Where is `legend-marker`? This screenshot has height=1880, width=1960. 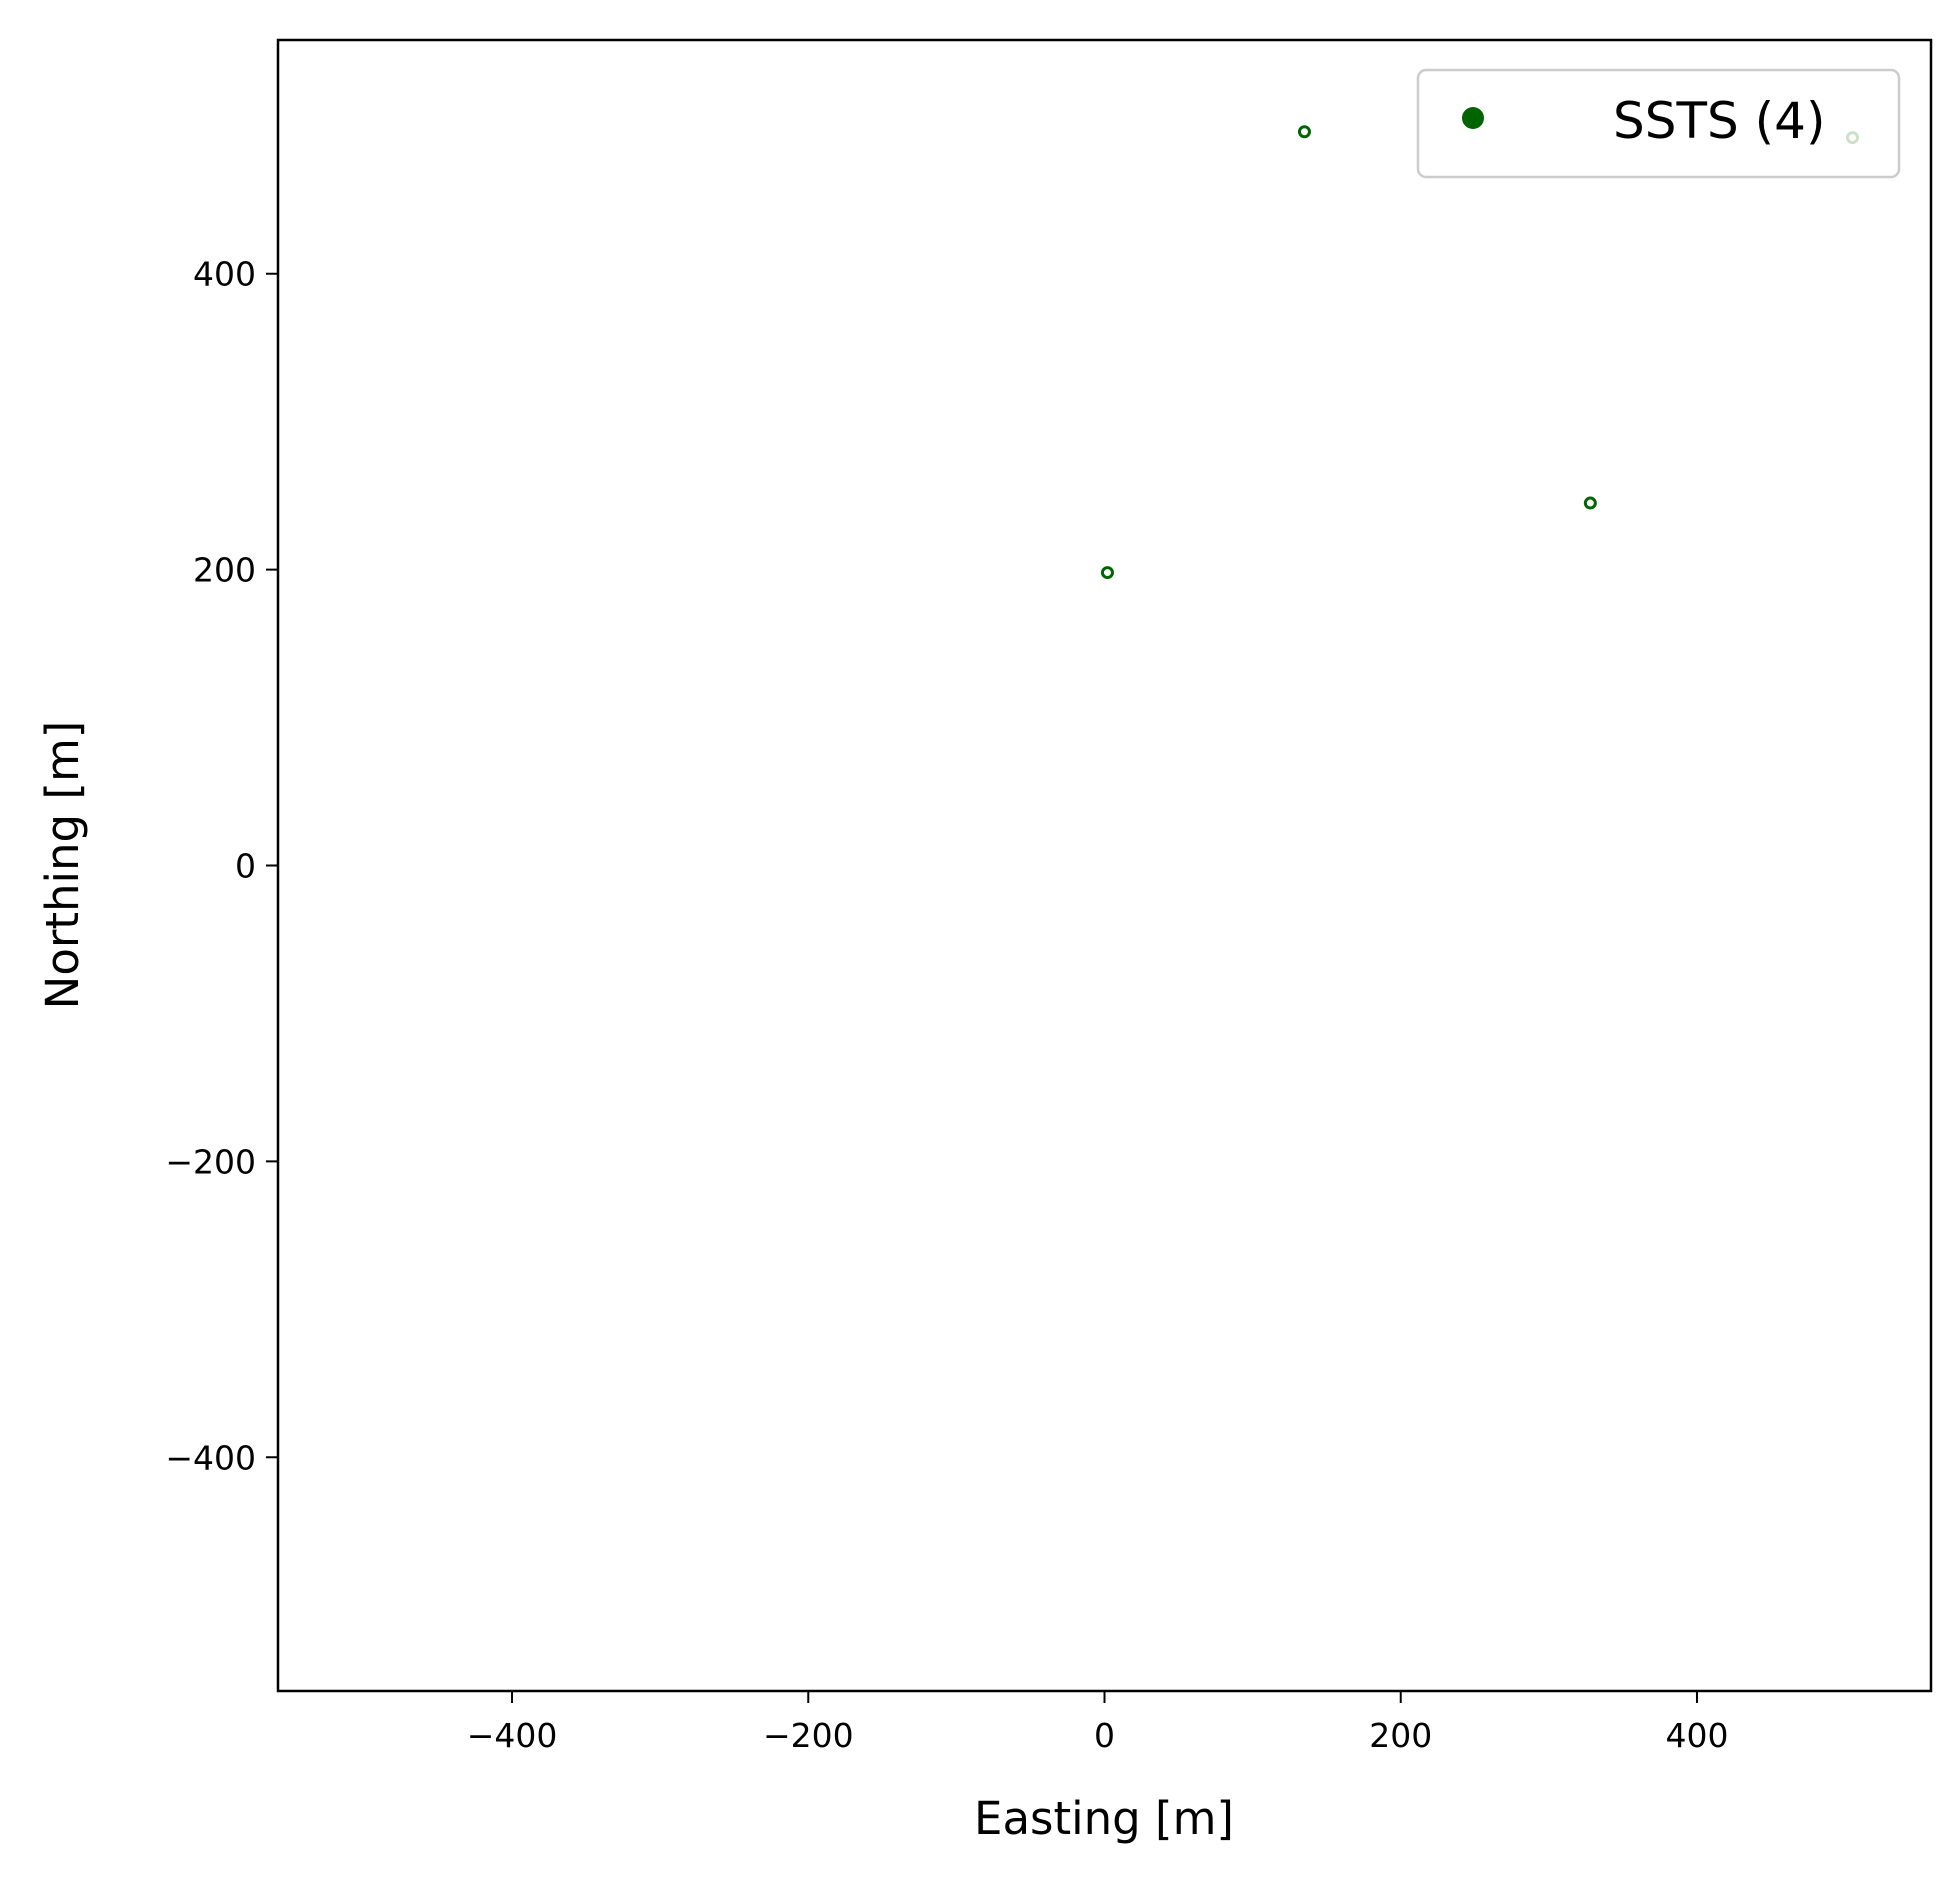
legend-marker is located at coordinates (1473, 118).